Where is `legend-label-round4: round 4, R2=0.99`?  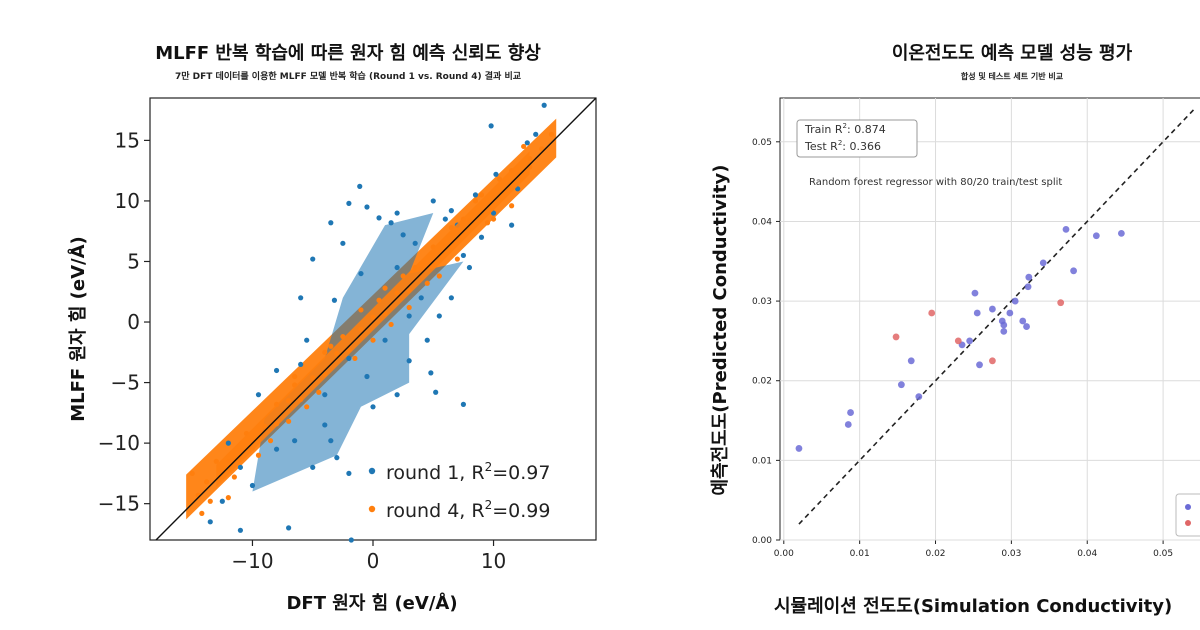 legend-label-round4: round 4, R2=0.99 is located at coordinates (468, 510).